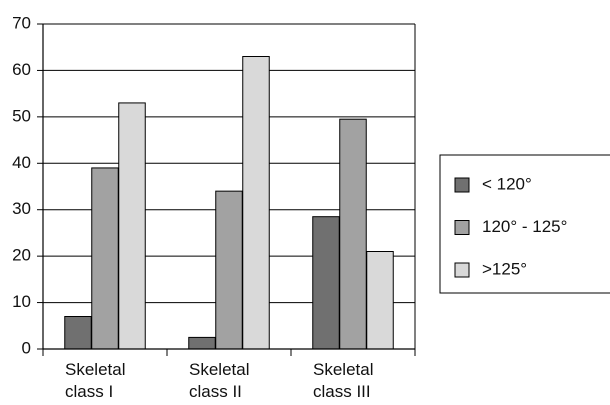  What do you see at coordinates (97, 380) in the screenshot?
I see `x-tick-label: Skeletal class I` at bounding box center [97, 380].